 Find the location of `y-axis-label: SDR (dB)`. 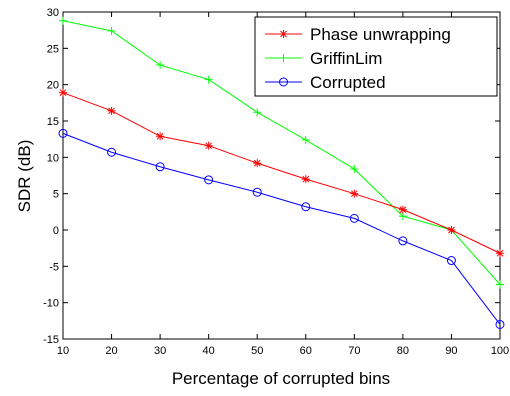

y-axis-label: SDR (dB) is located at coordinates (24, 176).